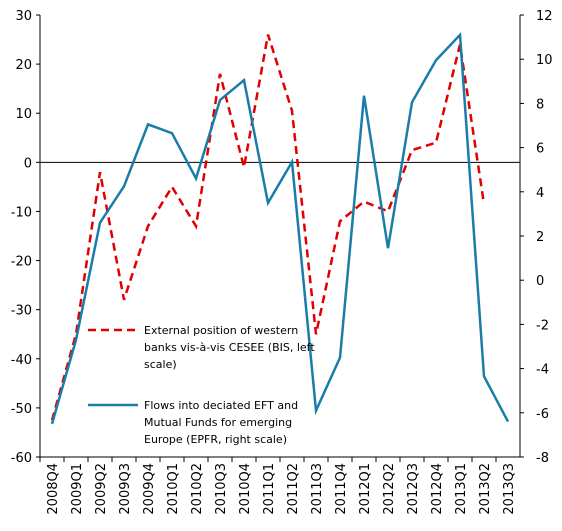  I want to click on x-tick-label: 2009Q1, so click(77, 489).